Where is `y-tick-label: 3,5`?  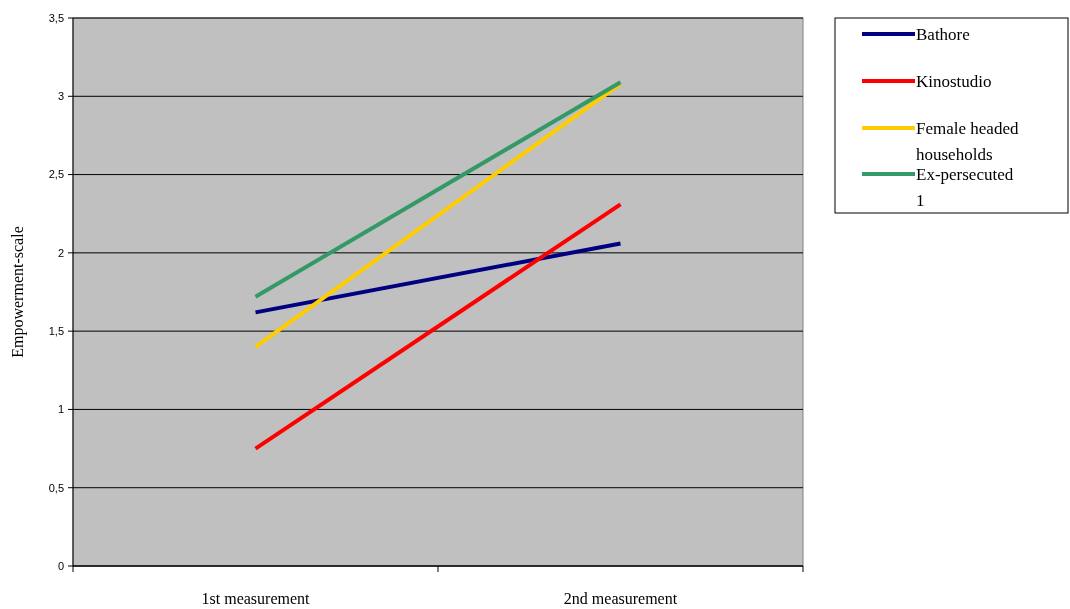 y-tick-label: 3,5 is located at coordinates (56, 17).